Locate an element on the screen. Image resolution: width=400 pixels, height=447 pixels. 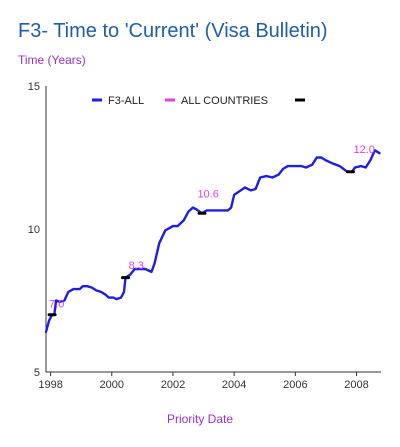
x-tick-label: 1998 is located at coordinates (50, 385).